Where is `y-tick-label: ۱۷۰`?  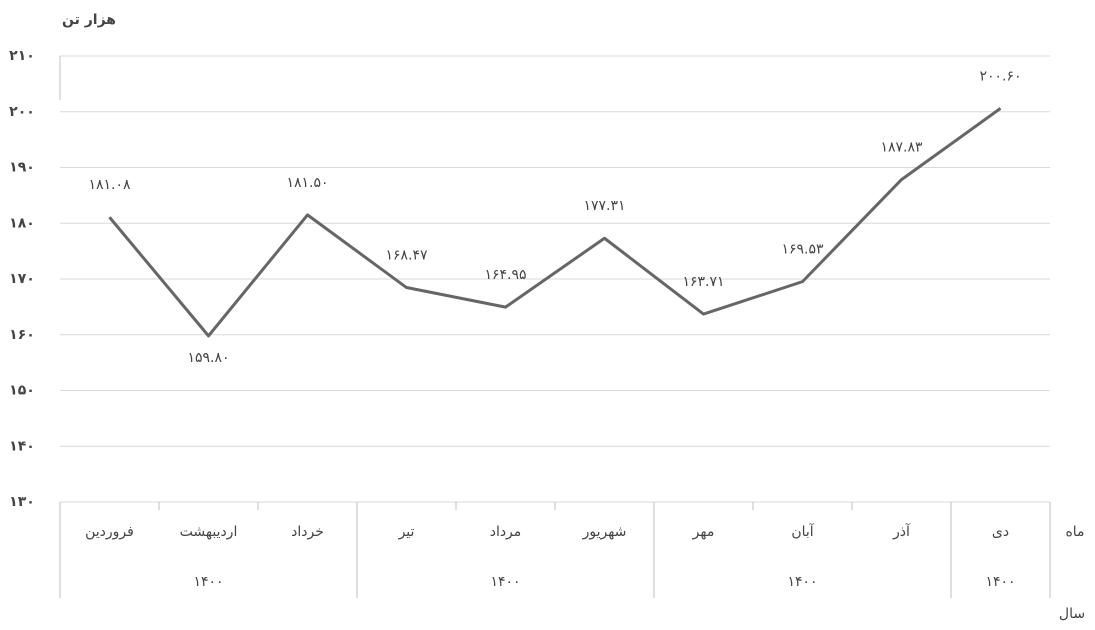 y-tick-label: ۱۷۰ is located at coordinates (22, 279).